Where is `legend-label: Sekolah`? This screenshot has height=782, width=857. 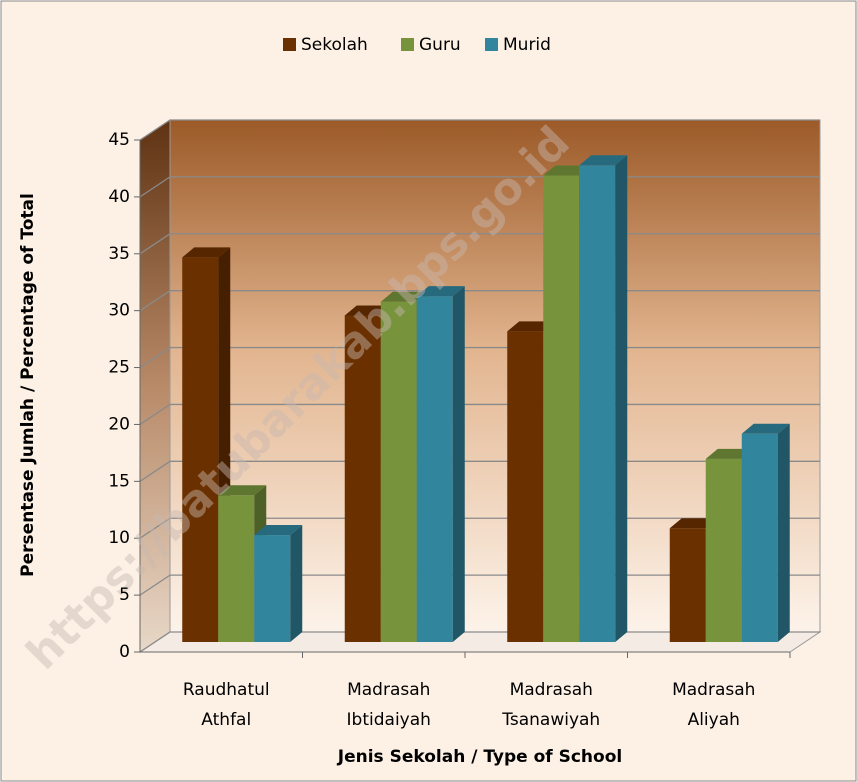 legend-label: Sekolah is located at coordinates (334, 45).